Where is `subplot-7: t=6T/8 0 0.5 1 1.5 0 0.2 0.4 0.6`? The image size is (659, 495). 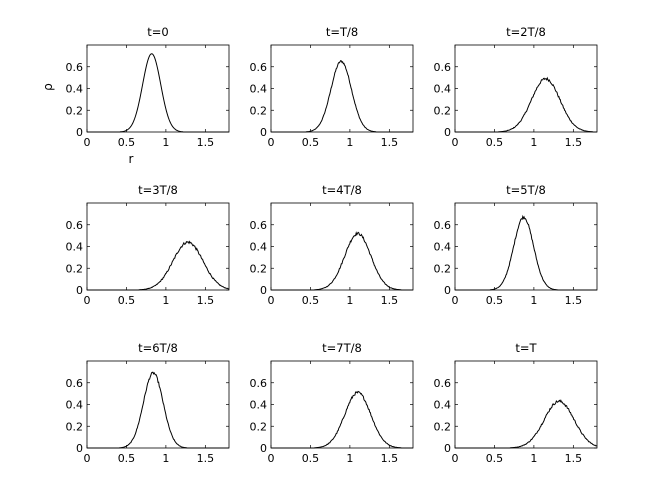 subplot-7: t=6T/8 0 0.5 1 1.5 0 0.2 0.4 0.6 is located at coordinates (148, 403).